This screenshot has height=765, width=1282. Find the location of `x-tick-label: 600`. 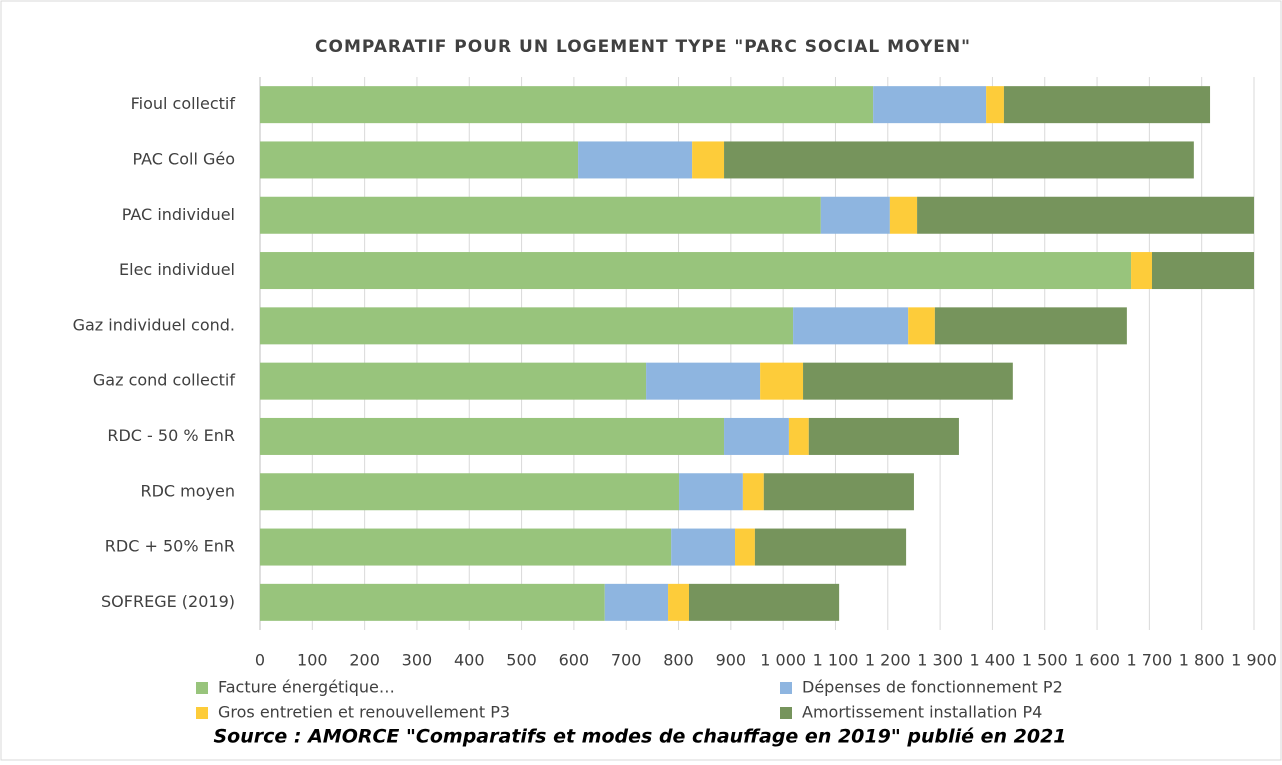

x-tick-label: 600 is located at coordinates (574, 660).